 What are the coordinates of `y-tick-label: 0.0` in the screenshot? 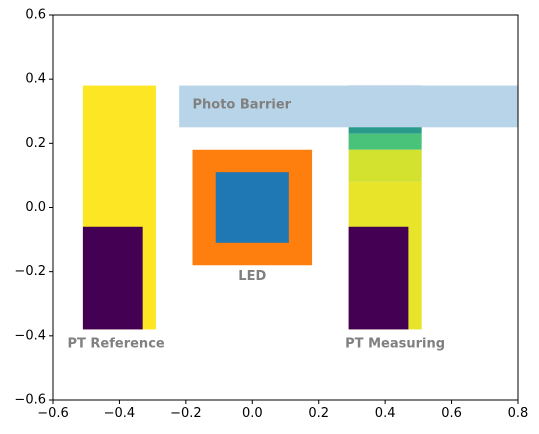 It's located at (35, 207).